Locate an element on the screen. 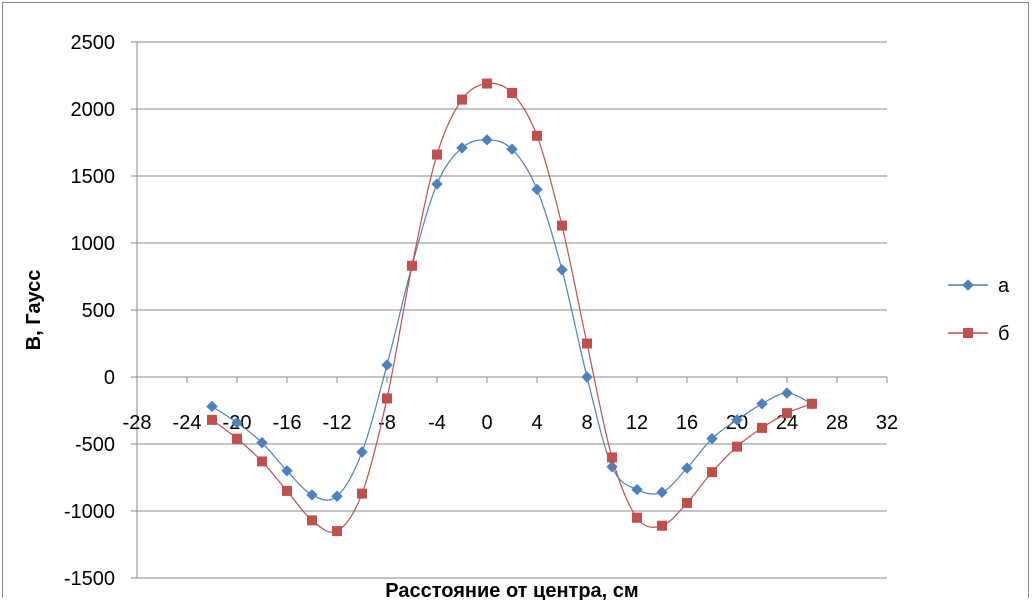 The height and width of the screenshot is (600, 1035). y-tick-label: 500 is located at coordinates (98, 311).